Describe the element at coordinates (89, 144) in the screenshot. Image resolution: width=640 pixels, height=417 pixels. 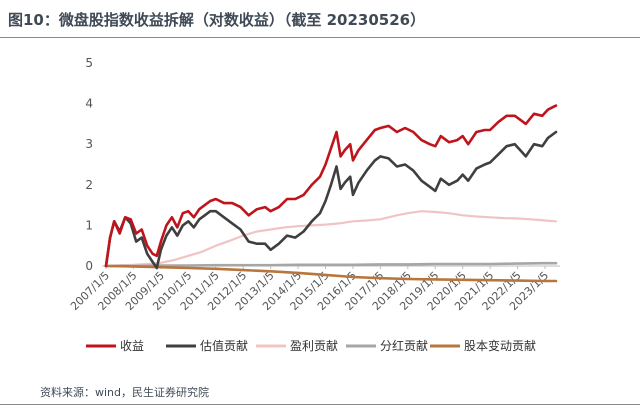
I see `y-tick-label: 3` at that location.